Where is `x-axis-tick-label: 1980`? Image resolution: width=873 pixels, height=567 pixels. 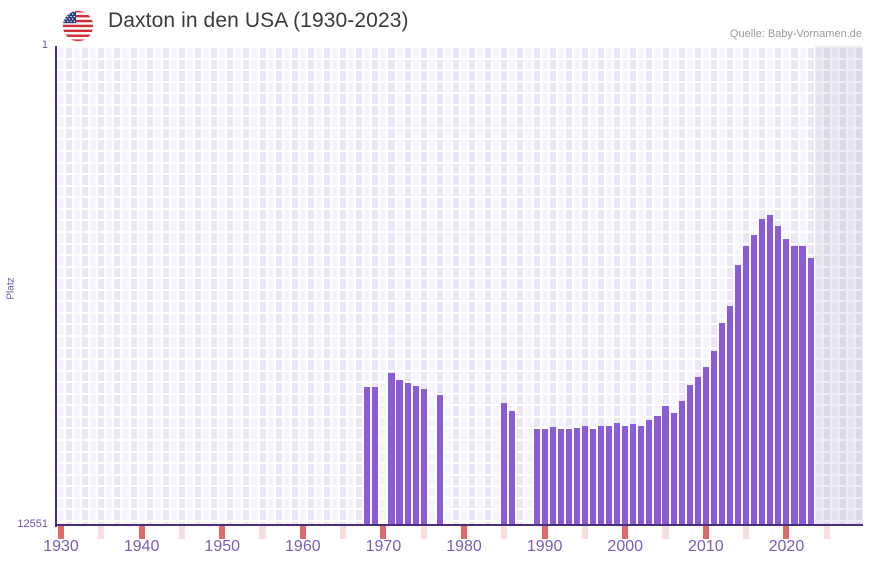
x-axis-tick-label: 1980 is located at coordinates (464, 546).